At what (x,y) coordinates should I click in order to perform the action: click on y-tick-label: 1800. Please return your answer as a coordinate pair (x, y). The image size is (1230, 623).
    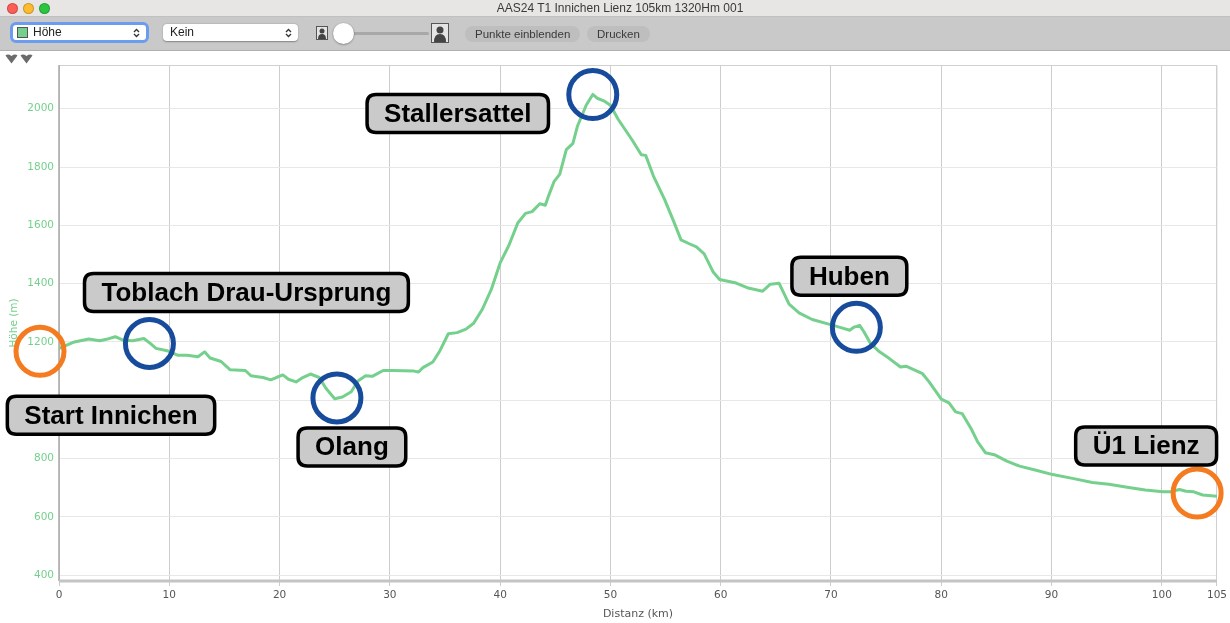
    Looking at the image, I should click on (40, 165).